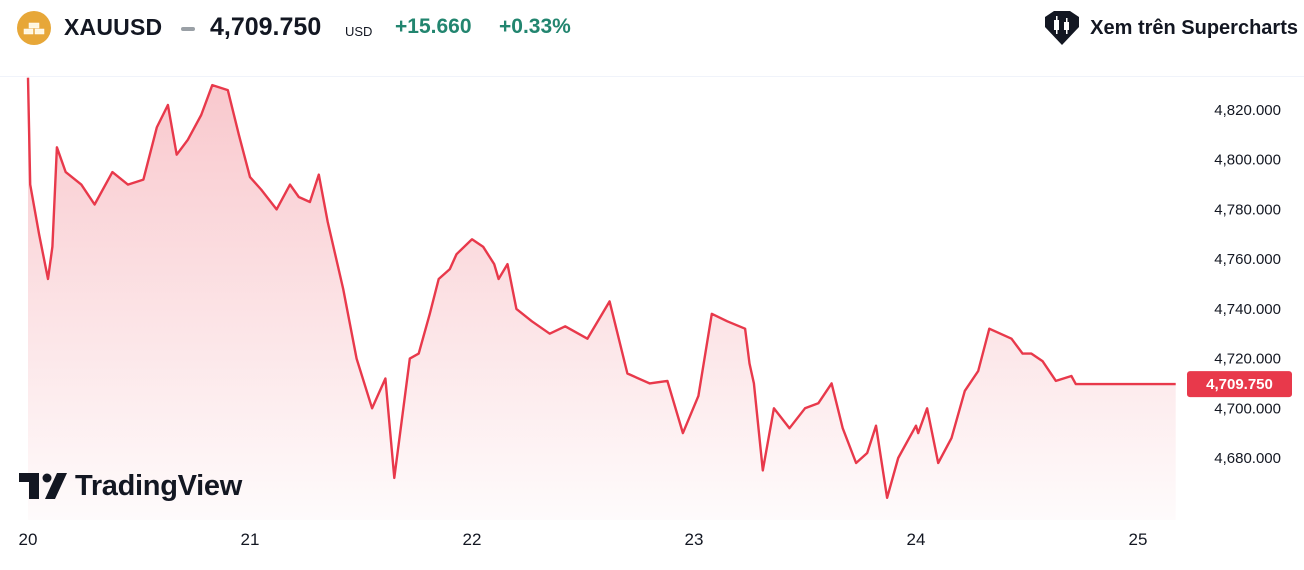 The height and width of the screenshot is (570, 1304). What do you see at coordinates (34, 28) in the screenshot?
I see `gold-bars-icon` at bounding box center [34, 28].